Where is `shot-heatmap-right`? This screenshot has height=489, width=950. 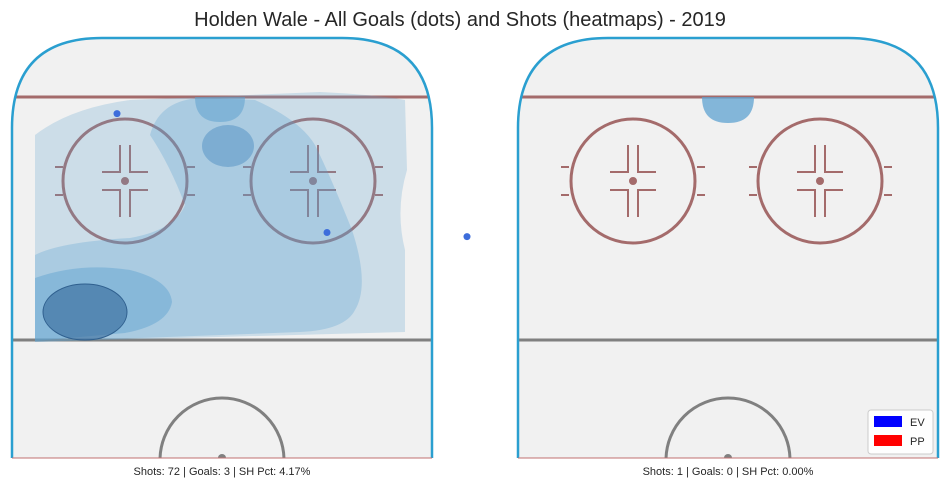
shot-heatmap-right is located at coordinates (728, 110).